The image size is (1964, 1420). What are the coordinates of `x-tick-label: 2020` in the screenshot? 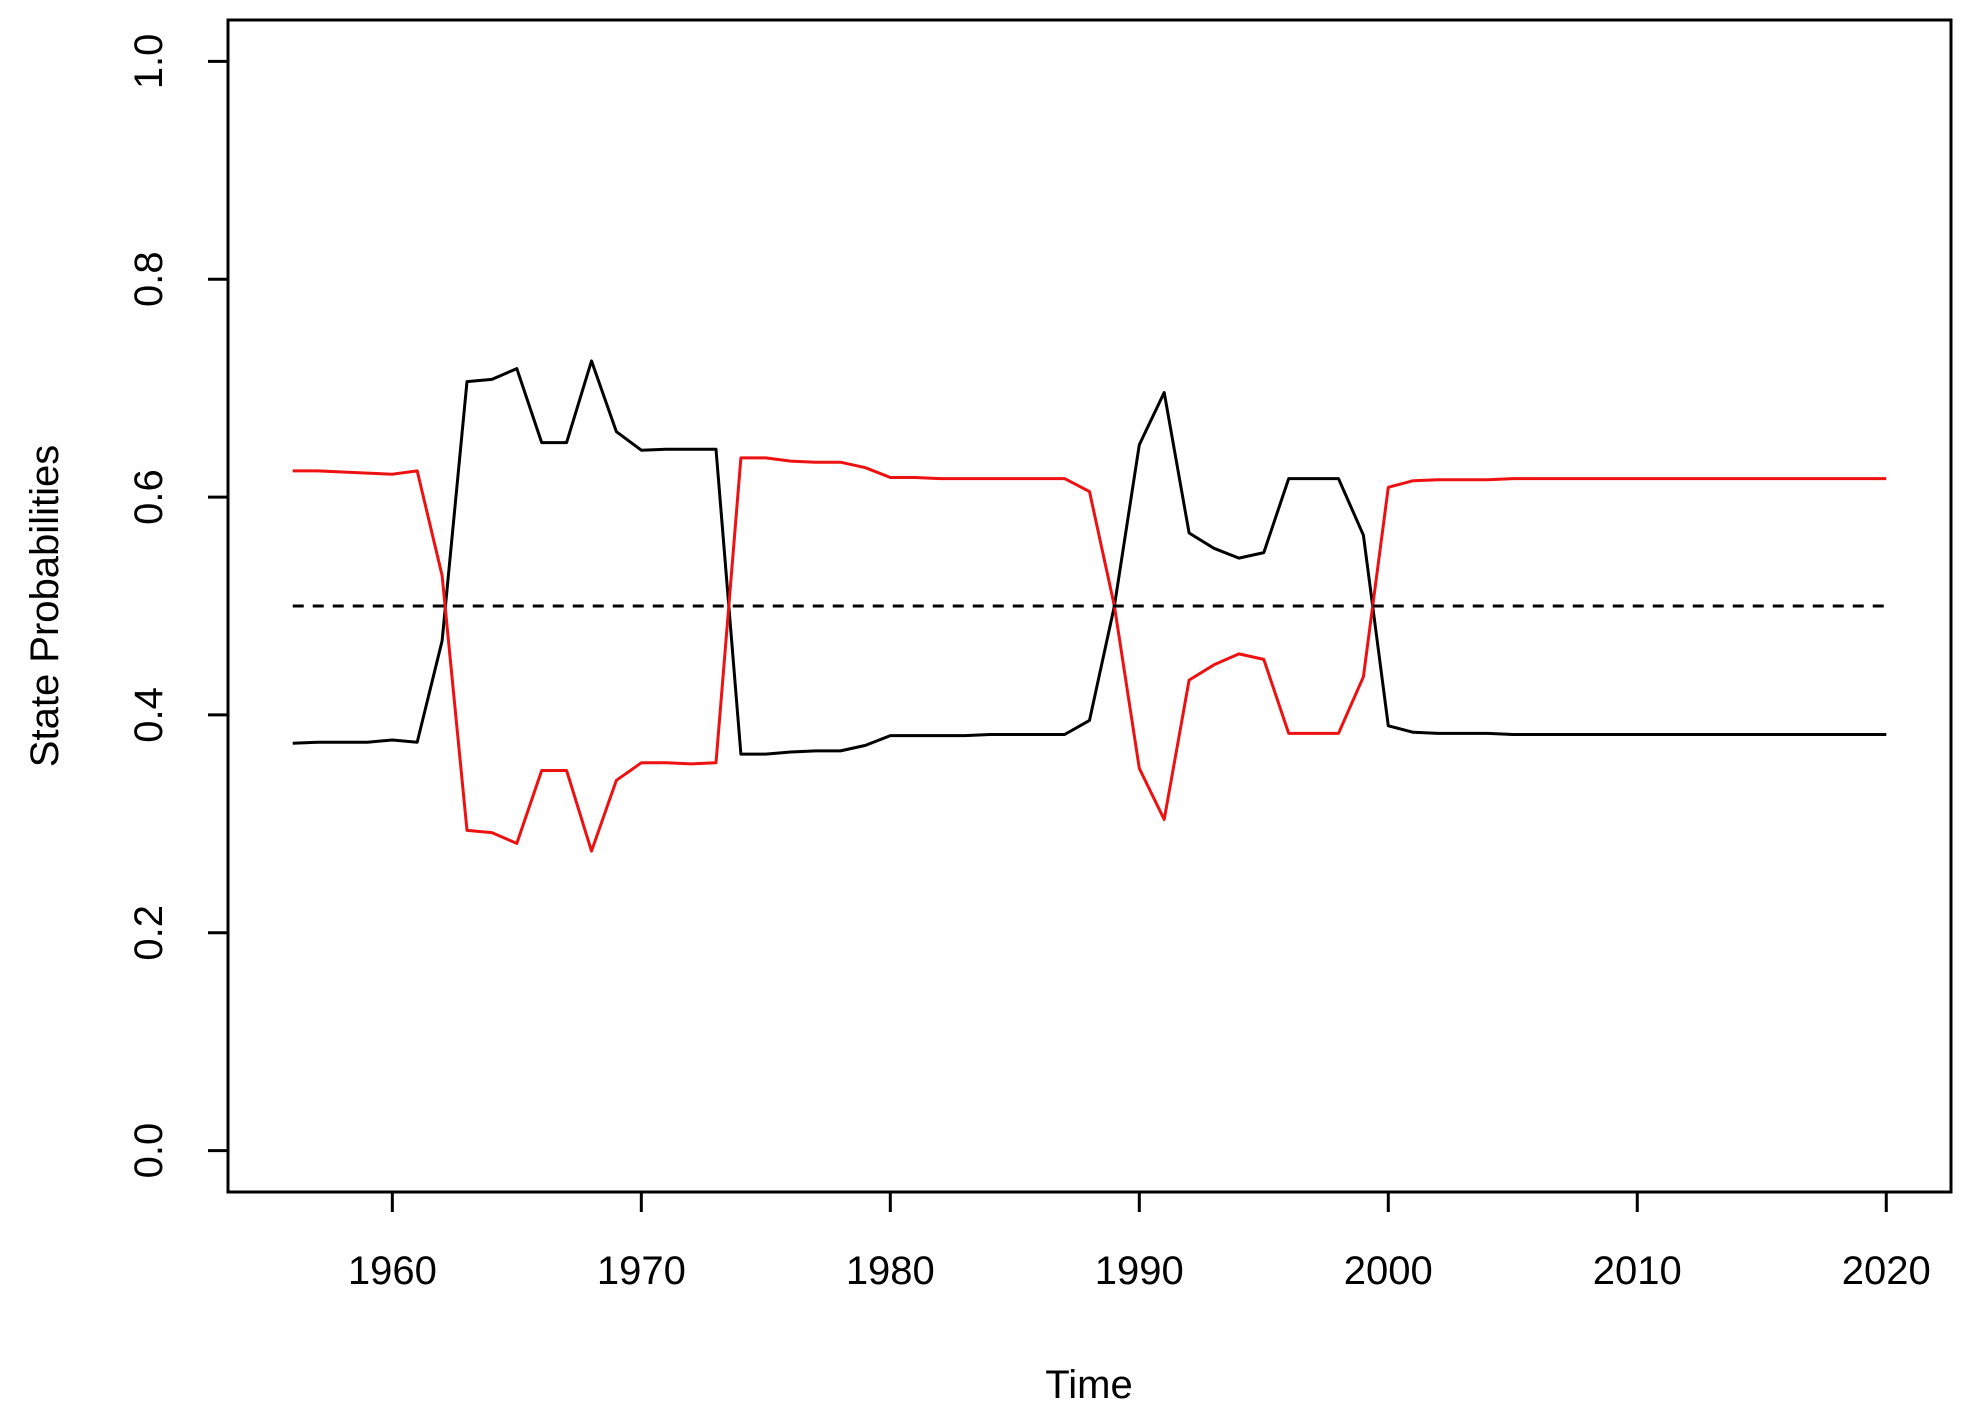 It's located at (1886, 1271).